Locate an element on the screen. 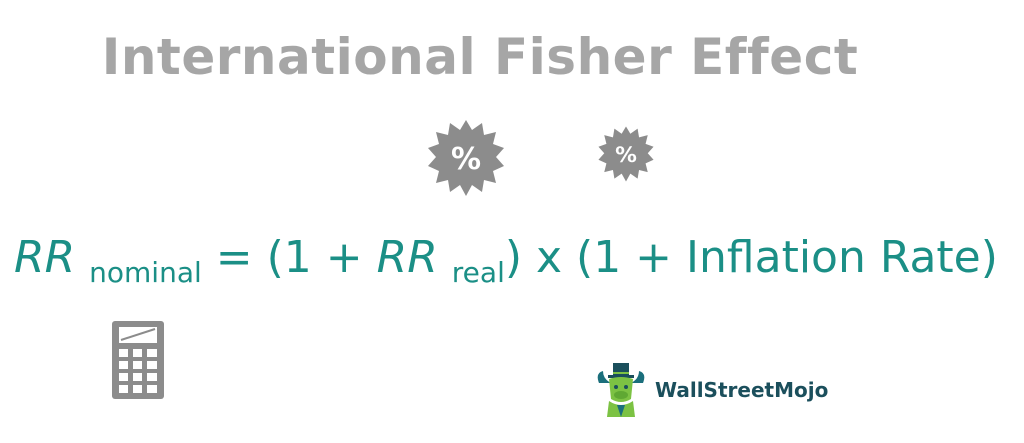  formula-var-rr-nominal: RR is located at coordinates (45, 257).